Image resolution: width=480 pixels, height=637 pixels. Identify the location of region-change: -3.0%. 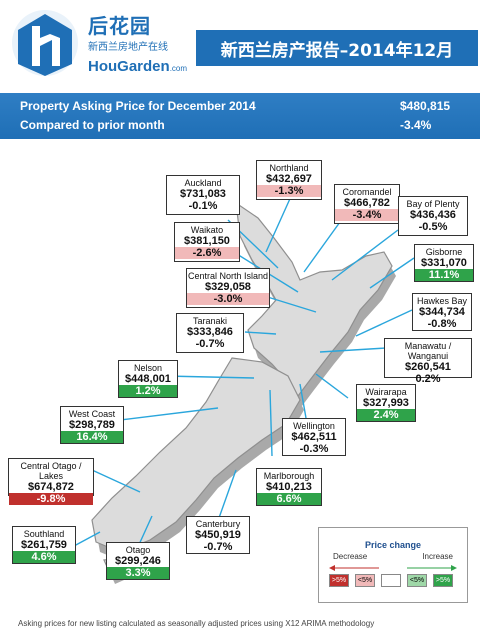
(228, 299).